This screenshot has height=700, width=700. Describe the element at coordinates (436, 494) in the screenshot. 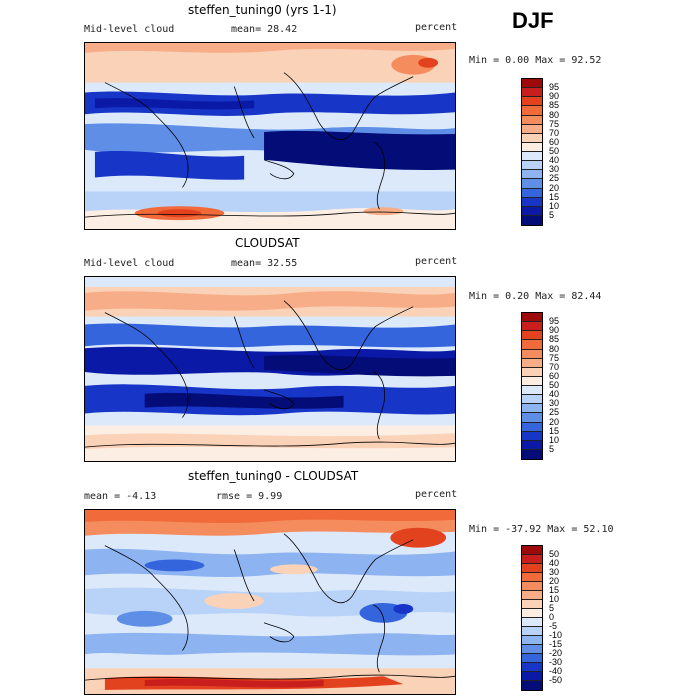

I see `panel3-units: percent` at that location.